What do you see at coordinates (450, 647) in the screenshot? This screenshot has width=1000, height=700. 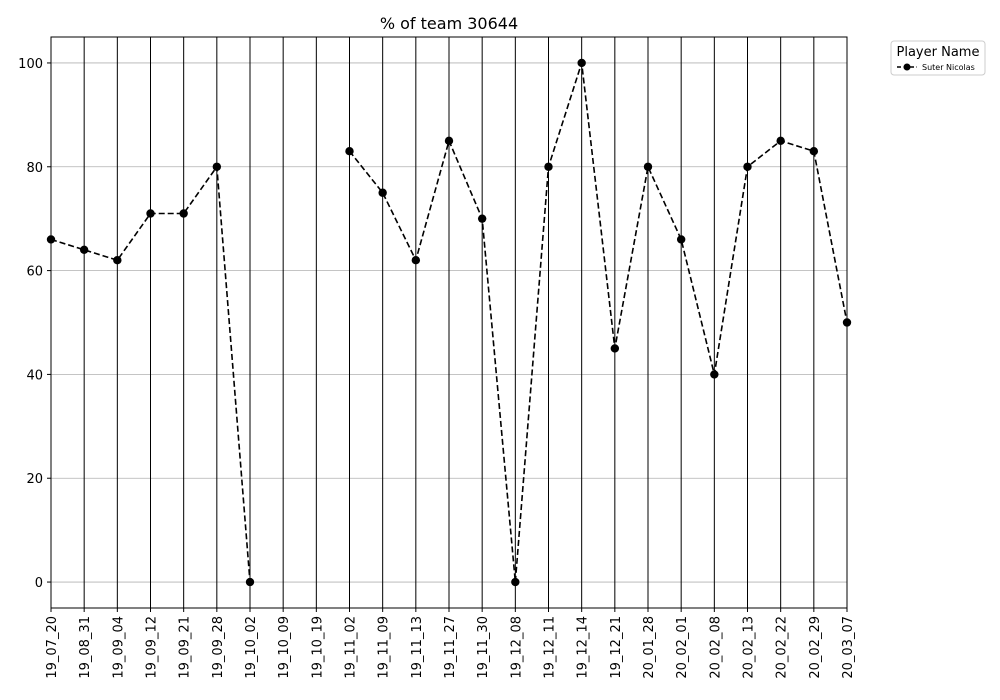 I see `x-tick-label-19_11_27: 19_11_27` at bounding box center [450, 647].